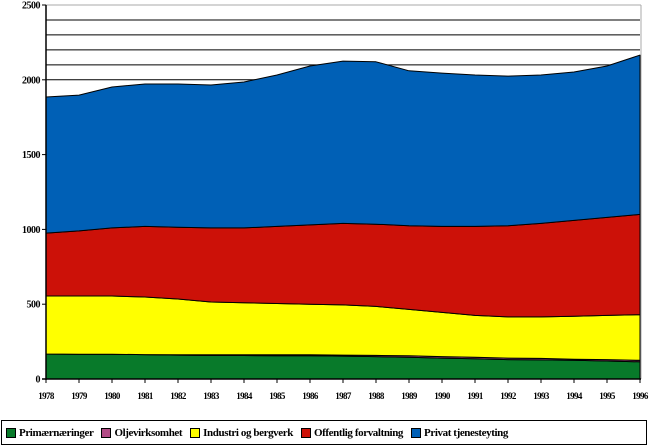  What do you see at coordinates (211, 396) in the screenshot?
I see `x-tick-label: 1983` at bounding box center [211, 396].